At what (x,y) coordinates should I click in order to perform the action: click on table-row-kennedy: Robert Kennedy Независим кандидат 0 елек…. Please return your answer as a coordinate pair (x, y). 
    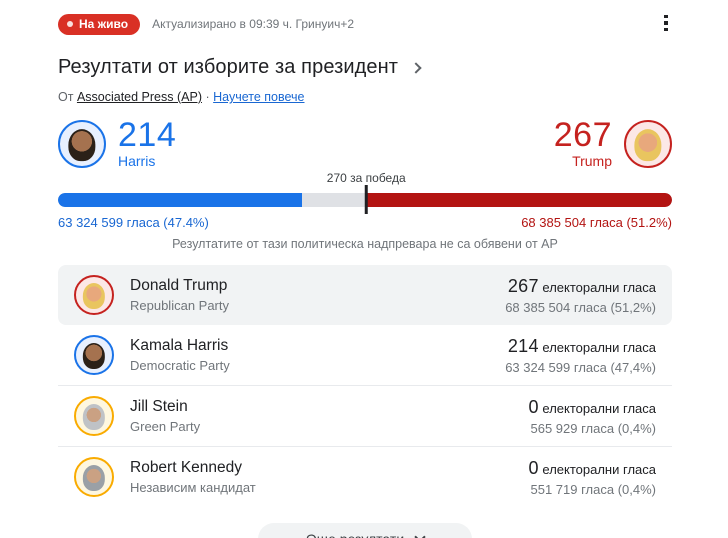
    Looking at the image, I should click on (365, 476).